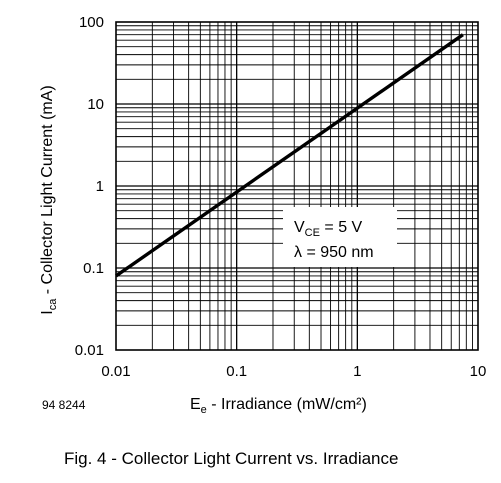 The height and width of the screenshot is (483, 501). Describe the element at coordinates (278, 406) in the screenshot. I see `x-axis-label: Ee - Irradiance (mW/cm²)` at that location.